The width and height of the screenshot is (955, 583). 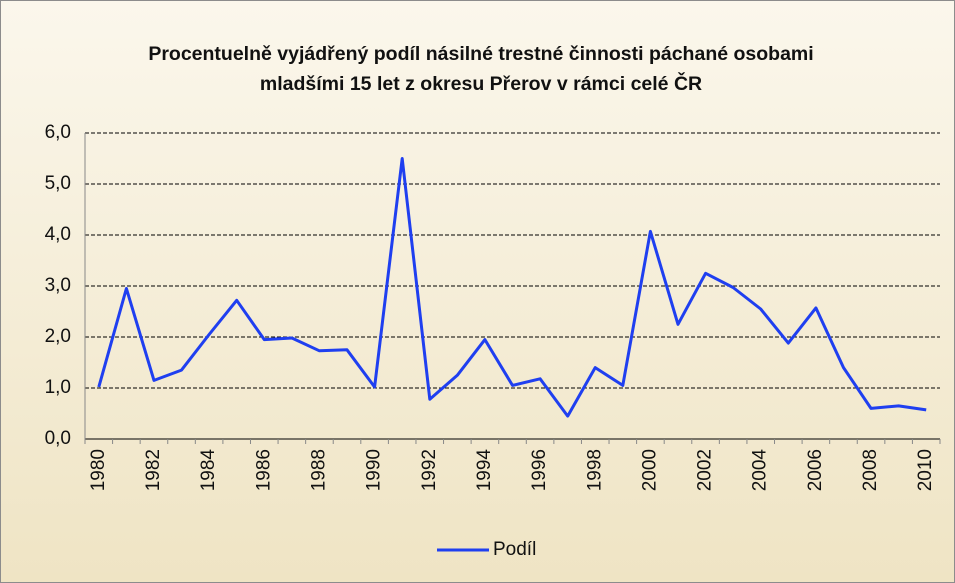 I want to click on x-tick-label: 2006, so click(x=815, y=470).